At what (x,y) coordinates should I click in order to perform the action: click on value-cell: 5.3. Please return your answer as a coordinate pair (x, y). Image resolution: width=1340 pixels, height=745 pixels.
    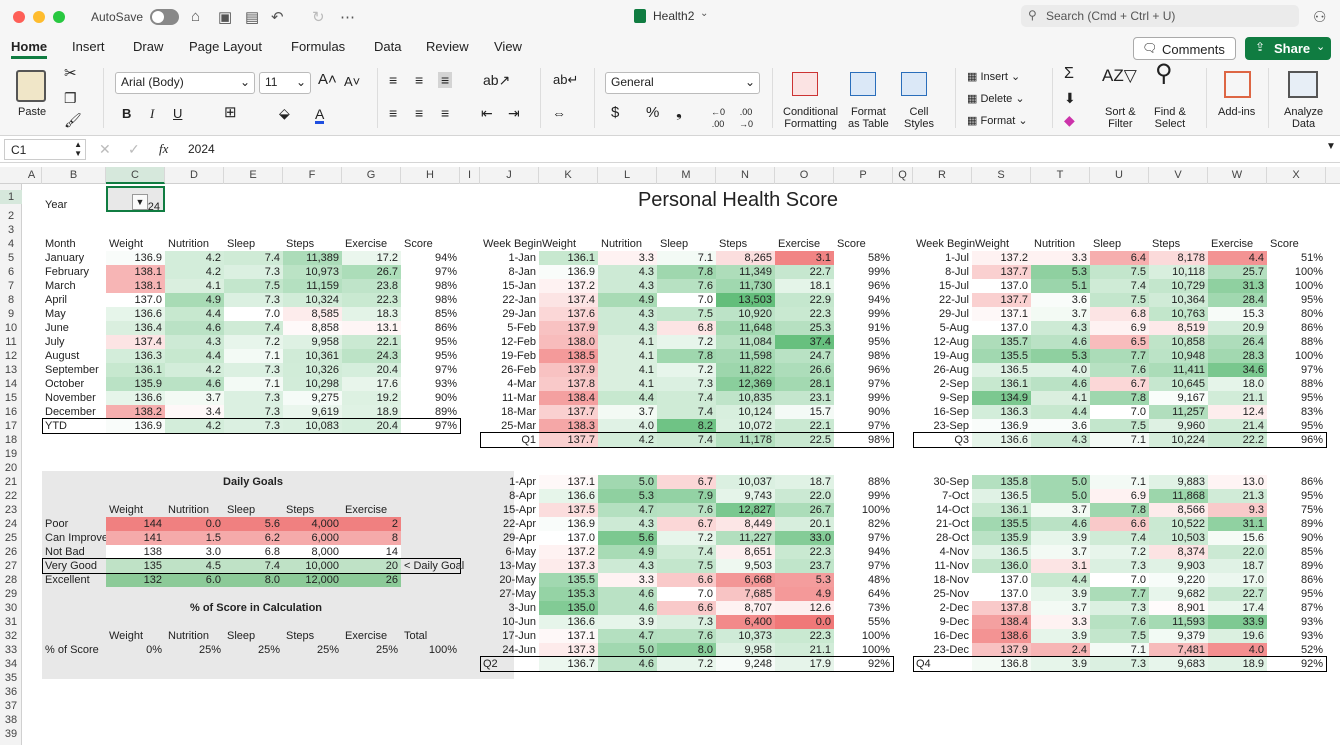
    Looking at the image, I should click on (1060, 356).